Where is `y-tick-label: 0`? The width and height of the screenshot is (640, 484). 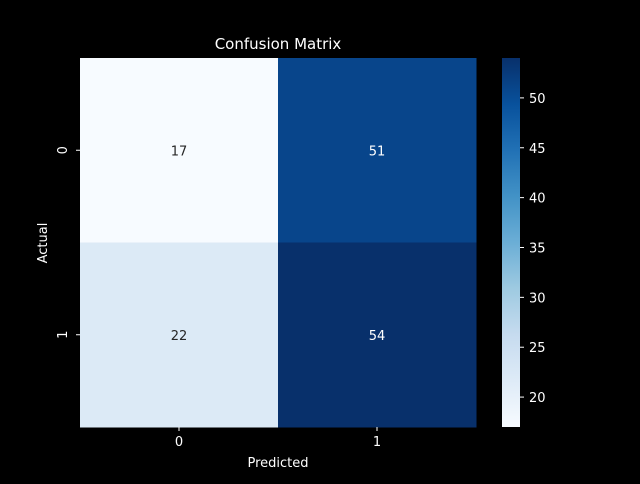
y-tick-label: 0 is located at coordinates (63, 150).